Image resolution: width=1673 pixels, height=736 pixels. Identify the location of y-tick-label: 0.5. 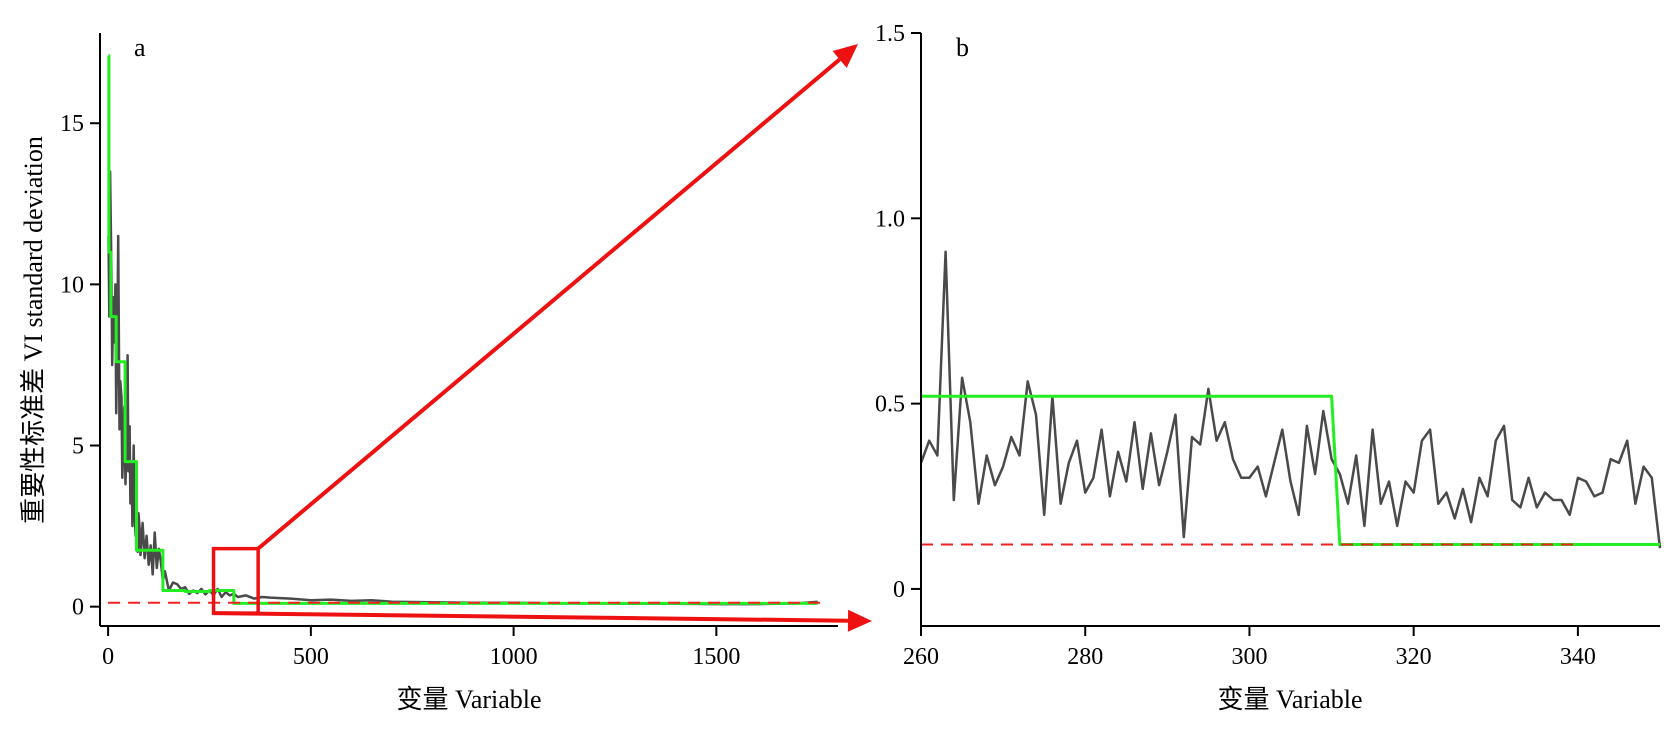
(890, 405).